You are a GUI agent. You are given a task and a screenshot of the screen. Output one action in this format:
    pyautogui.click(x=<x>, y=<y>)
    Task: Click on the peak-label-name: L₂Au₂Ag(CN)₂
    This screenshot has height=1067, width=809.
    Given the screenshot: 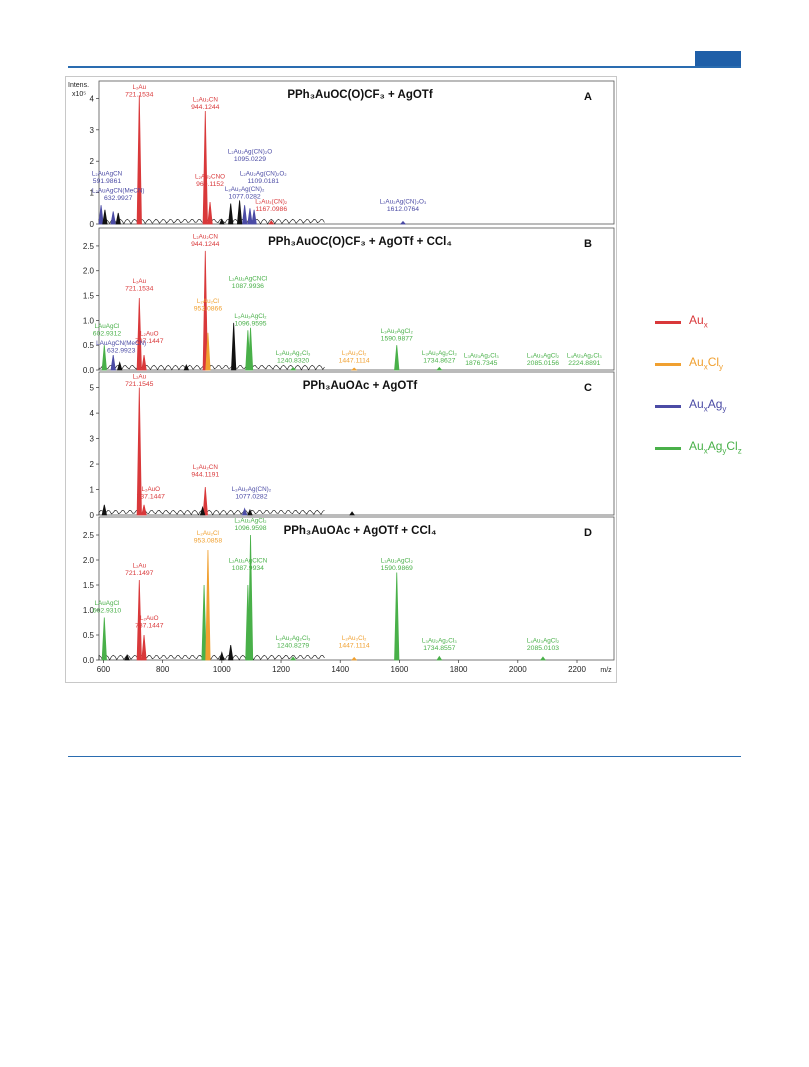 What is the action you would take?
    pyautogui.click(x=245, y=189)
    